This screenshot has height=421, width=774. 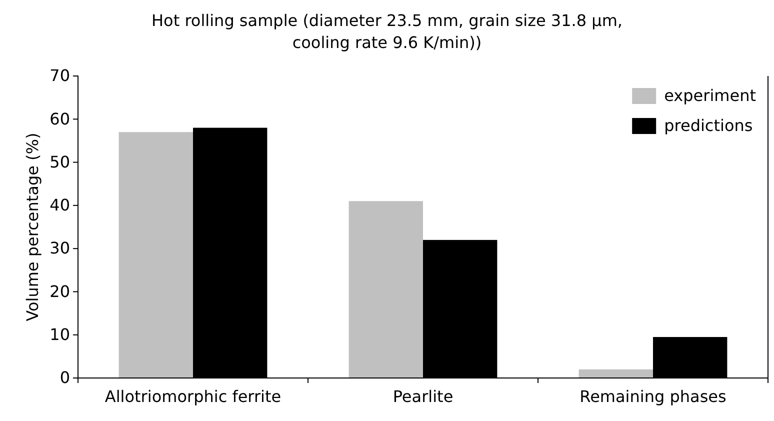 What do you see at coordinates (60, 162) in the screenshot?
I see `y-tick-label: 50` at bounding box center [60, 162].